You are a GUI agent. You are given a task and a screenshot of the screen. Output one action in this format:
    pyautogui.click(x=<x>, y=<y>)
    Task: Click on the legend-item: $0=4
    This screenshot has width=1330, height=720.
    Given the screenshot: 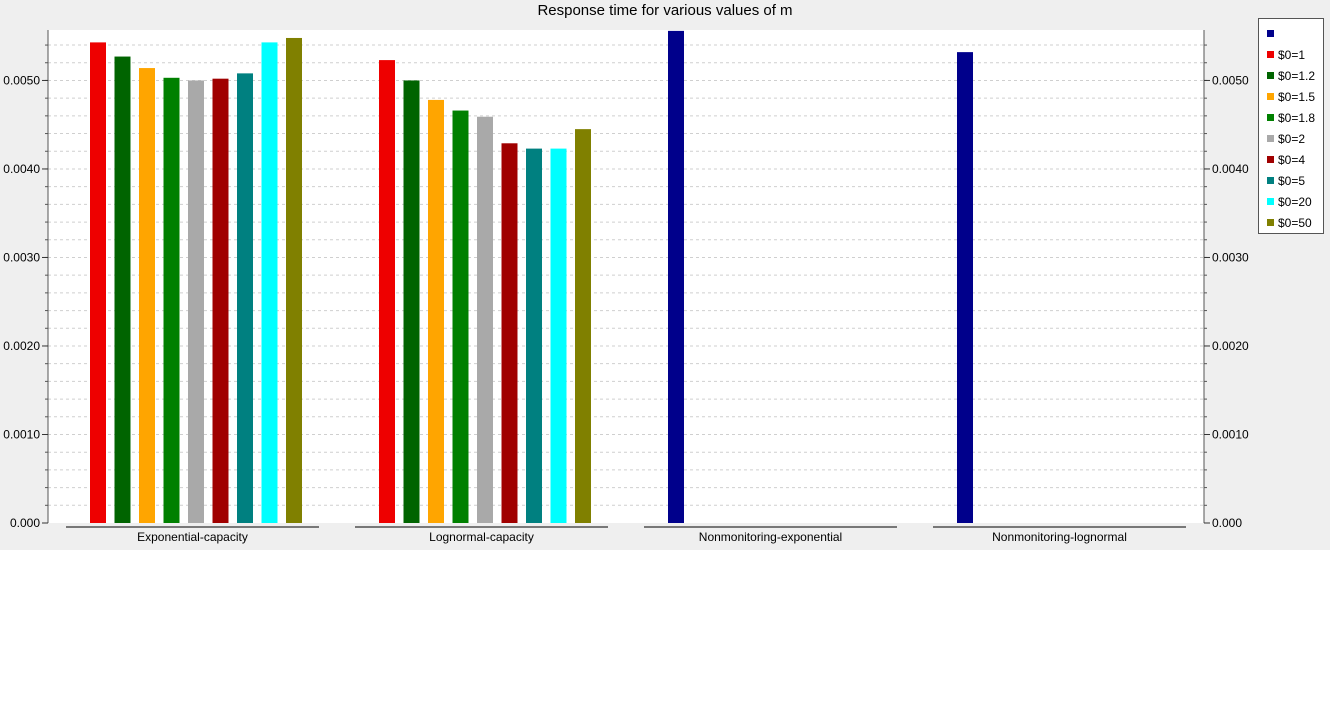 What is the action you would take?
    pyautogui.click(x=1291, y=159)
    